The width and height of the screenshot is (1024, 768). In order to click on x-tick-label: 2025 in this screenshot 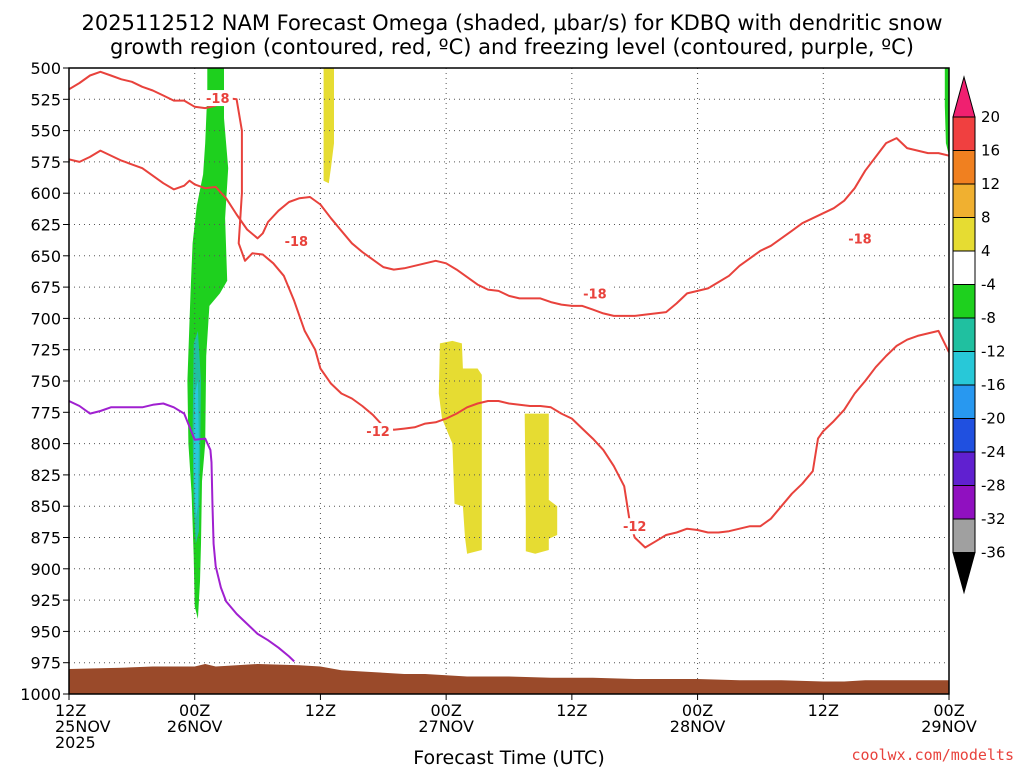, I will do `click(75, 742)`.